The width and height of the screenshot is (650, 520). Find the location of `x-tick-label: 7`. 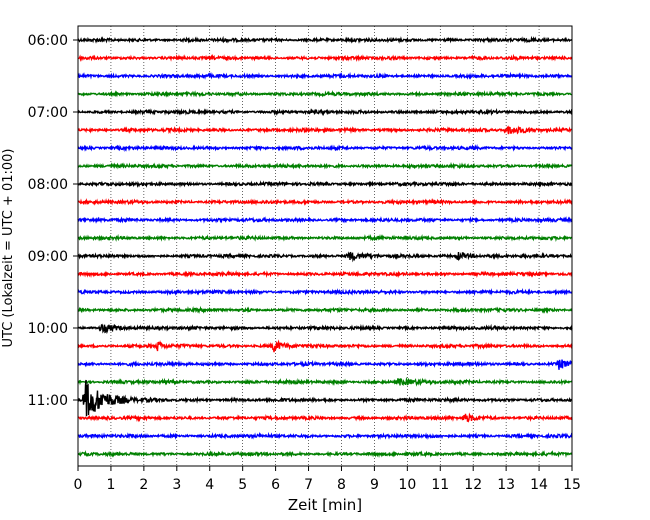

x-tick-label: 7 is located at coordinates (308, 485).